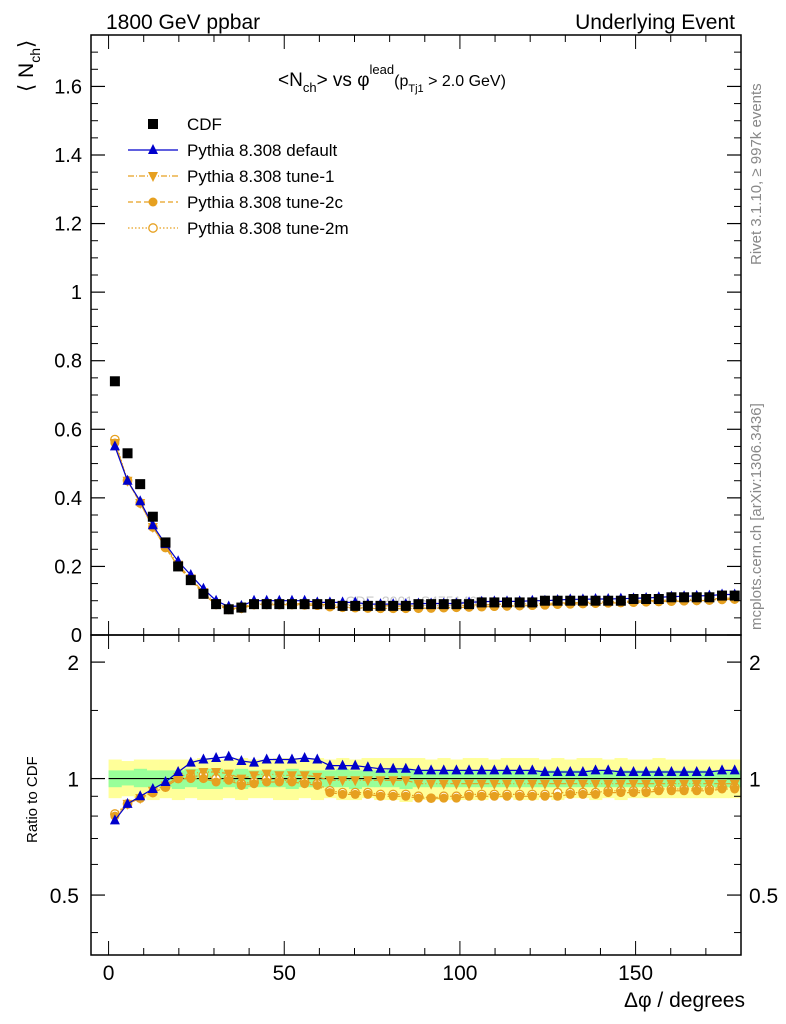  I want to click on main-line-pythia-8-308-tune-2m, so click(424, 524).